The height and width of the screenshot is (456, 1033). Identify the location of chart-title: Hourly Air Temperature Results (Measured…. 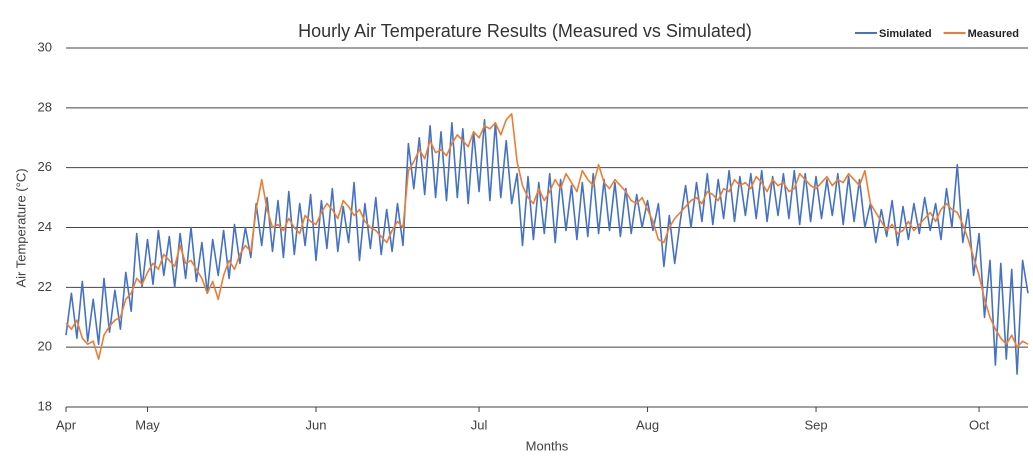
(525, 31).